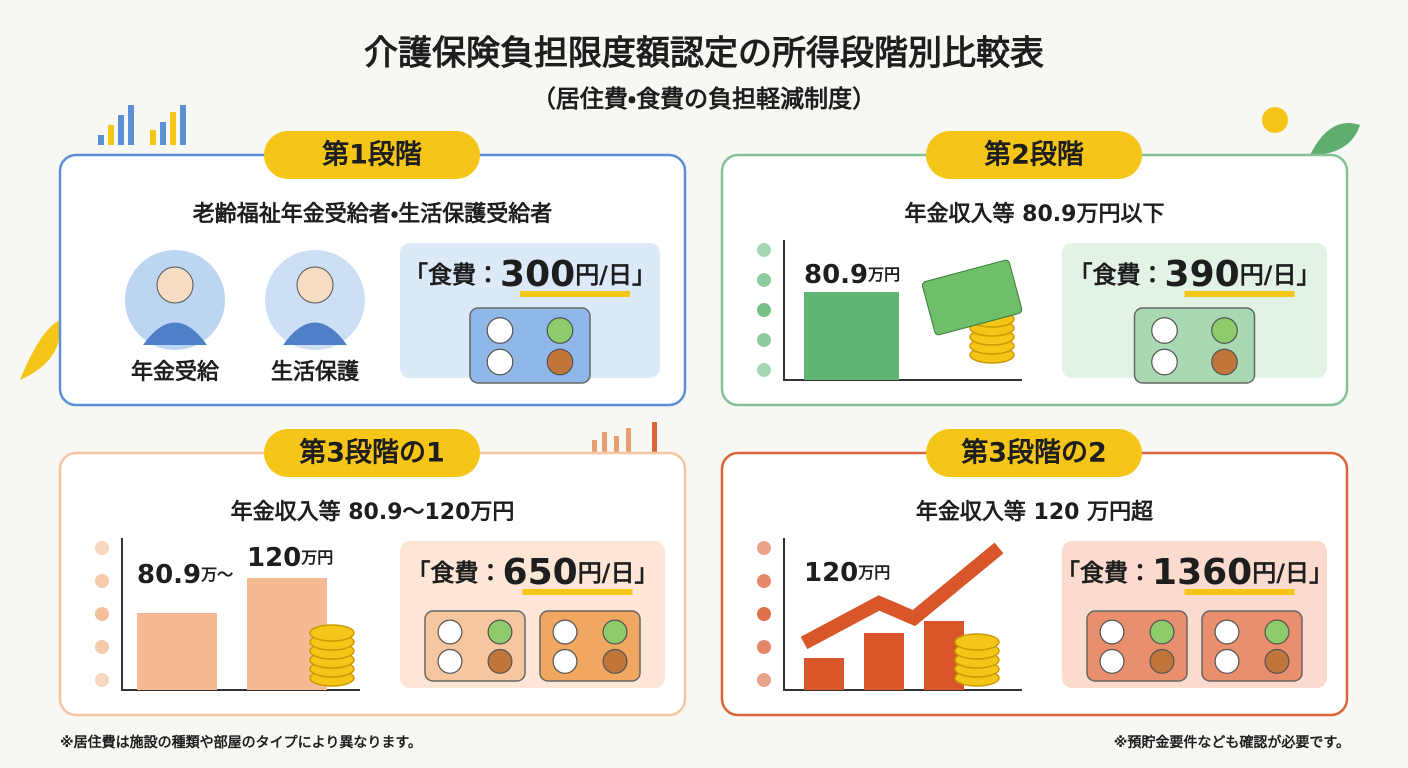 Image resolution: width=1408 pixels, height=768 pixels. I want to click on decor-bars-orange, so click(624, 437).